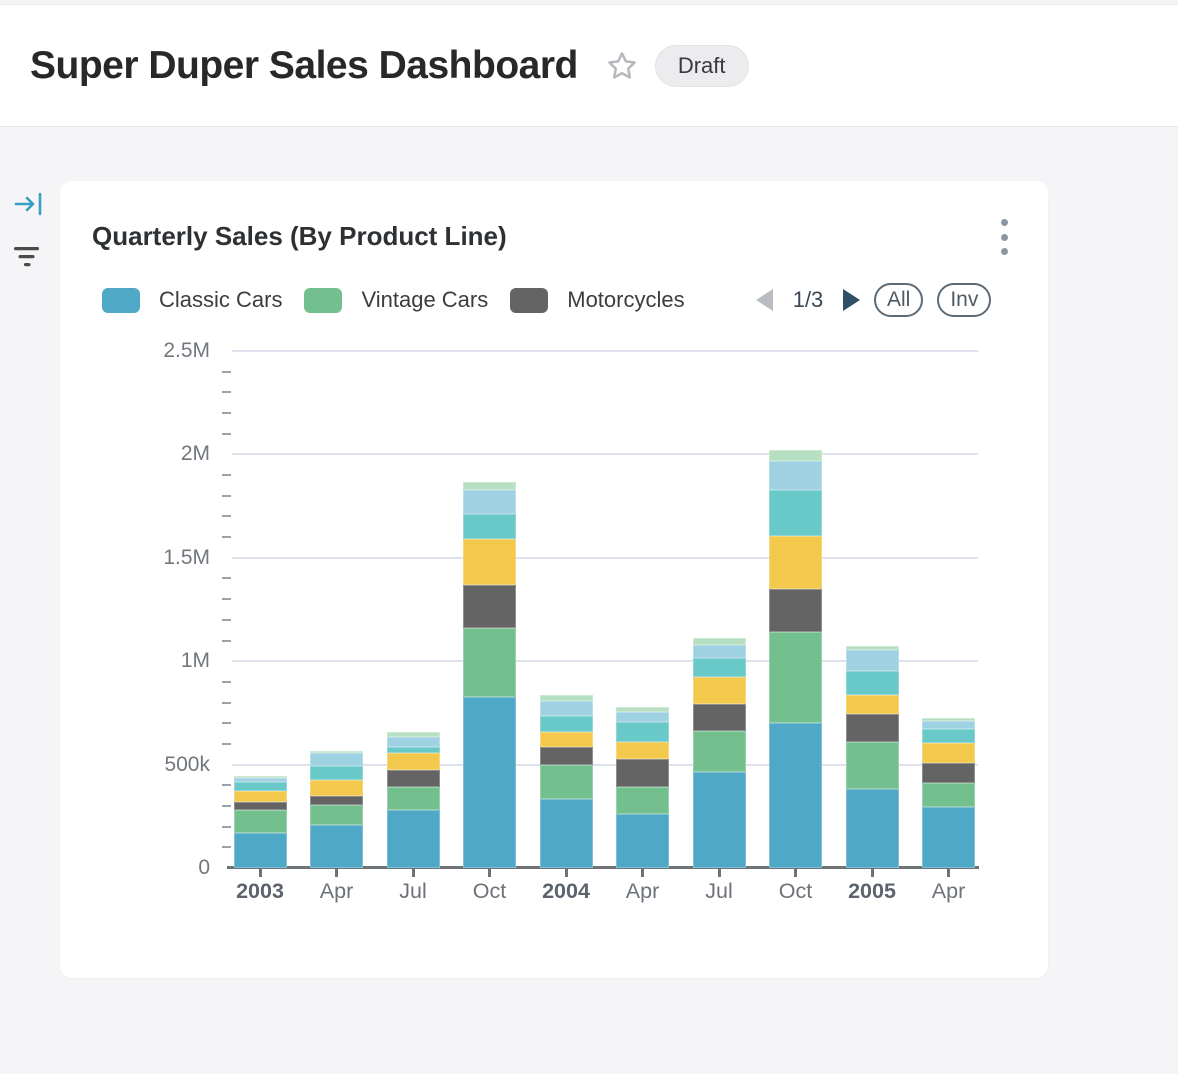 This screenshot has width=1178, height=1074. Describe the element at coordinates (808, 299) in the screenshot. I see `legend-page-indicator: 1/3` at that location.